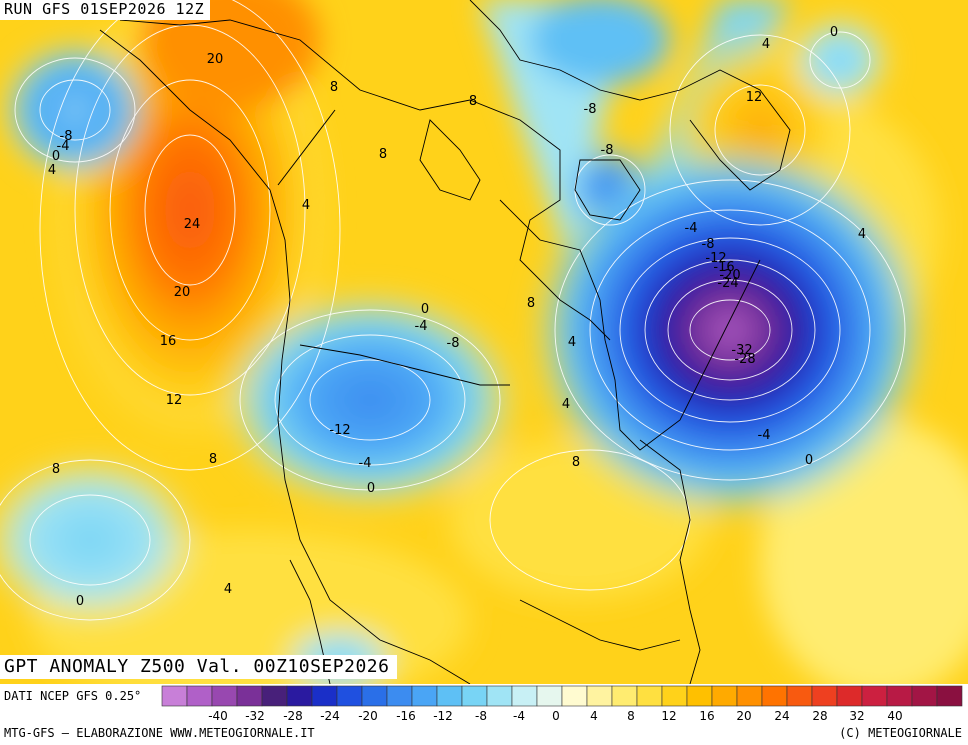 The width and height of the screenshot is (968, 745). I want to click on legend-tick-label: -16, so click(406, 716).